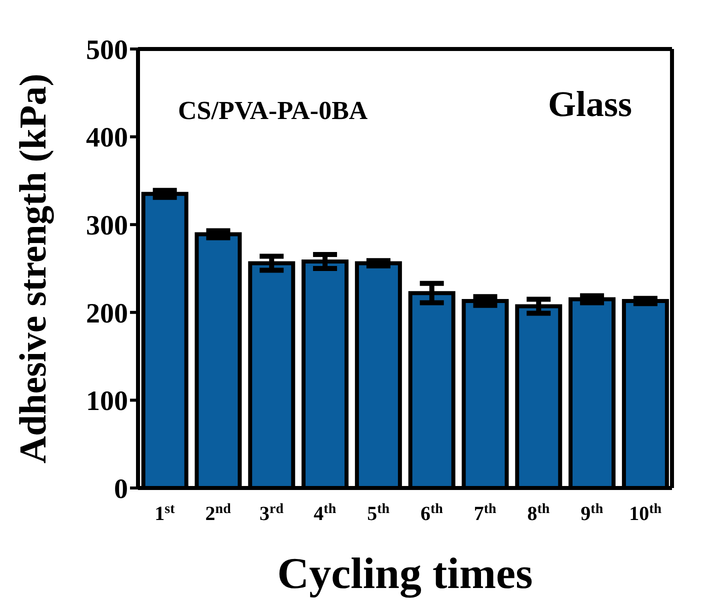  I want to click on y-tick-label: 100, so click(107, 402).